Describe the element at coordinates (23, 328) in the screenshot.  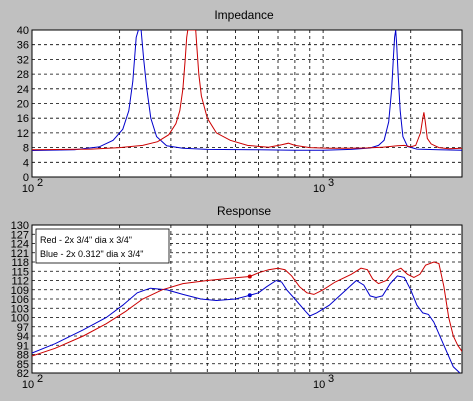
I see `response-y-tick-label: 97` at that location.